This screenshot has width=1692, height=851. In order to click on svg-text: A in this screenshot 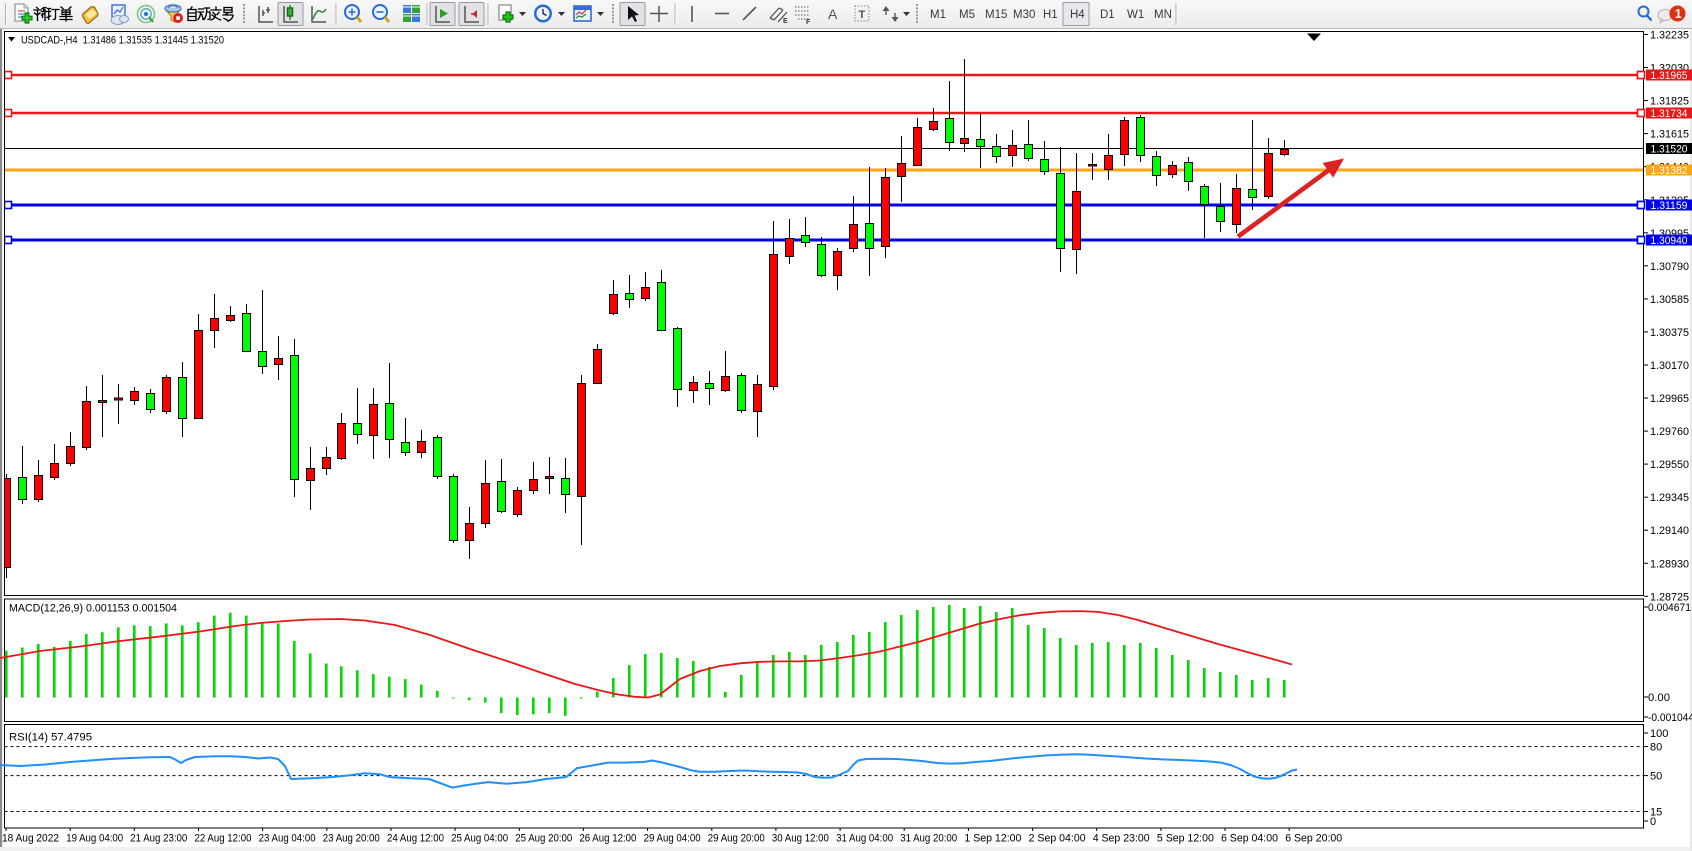, I will do `click(833, 14)`.